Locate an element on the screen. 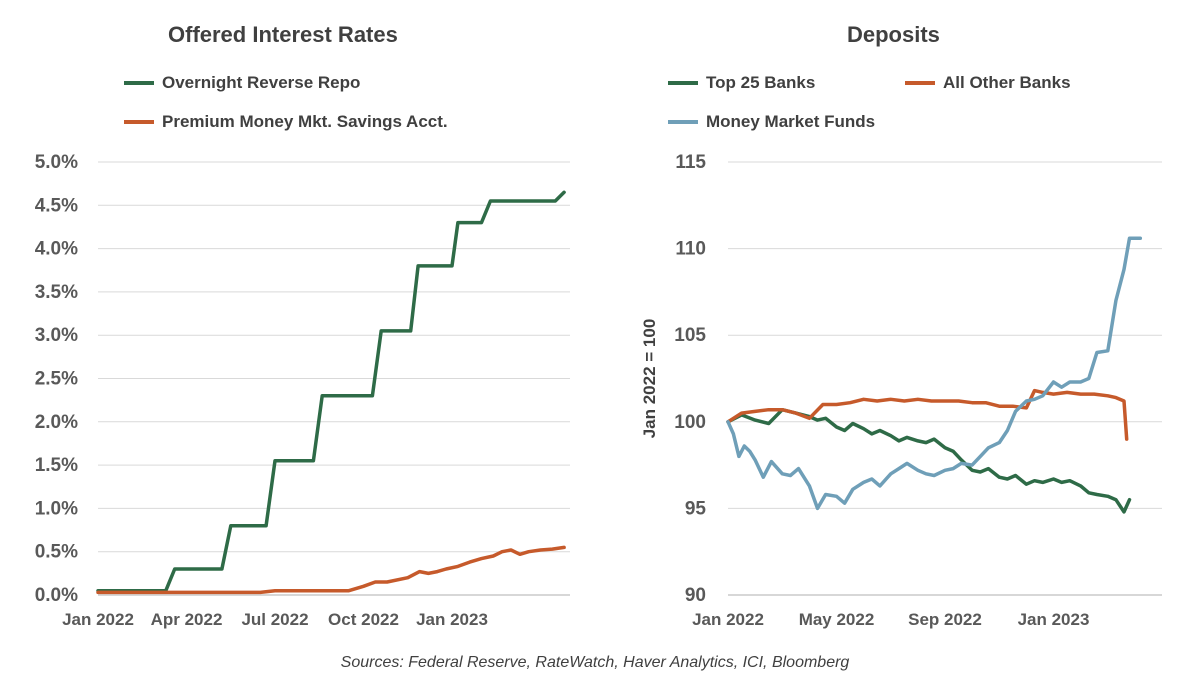 The height and width of the screenshot is (694, 1190). legend-label: Premium Money Mkt. Savings Acct. is located at coordinates (305, 121).